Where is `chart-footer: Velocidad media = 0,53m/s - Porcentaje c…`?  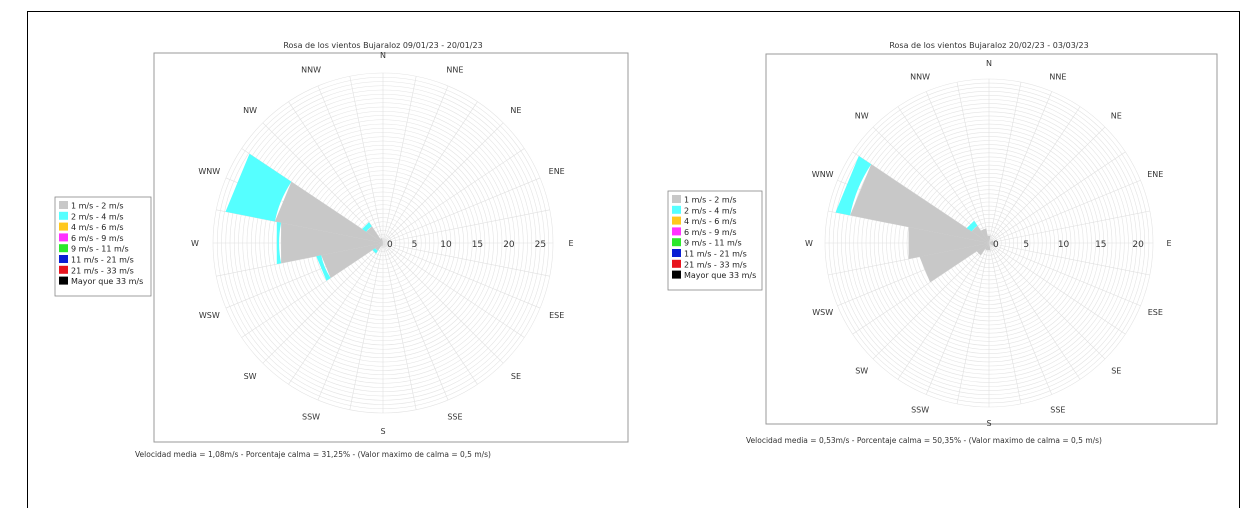
chart-footer: Velocidad media = 0,53m/s - Porcentaje c… is located at coordinates (924, 440).